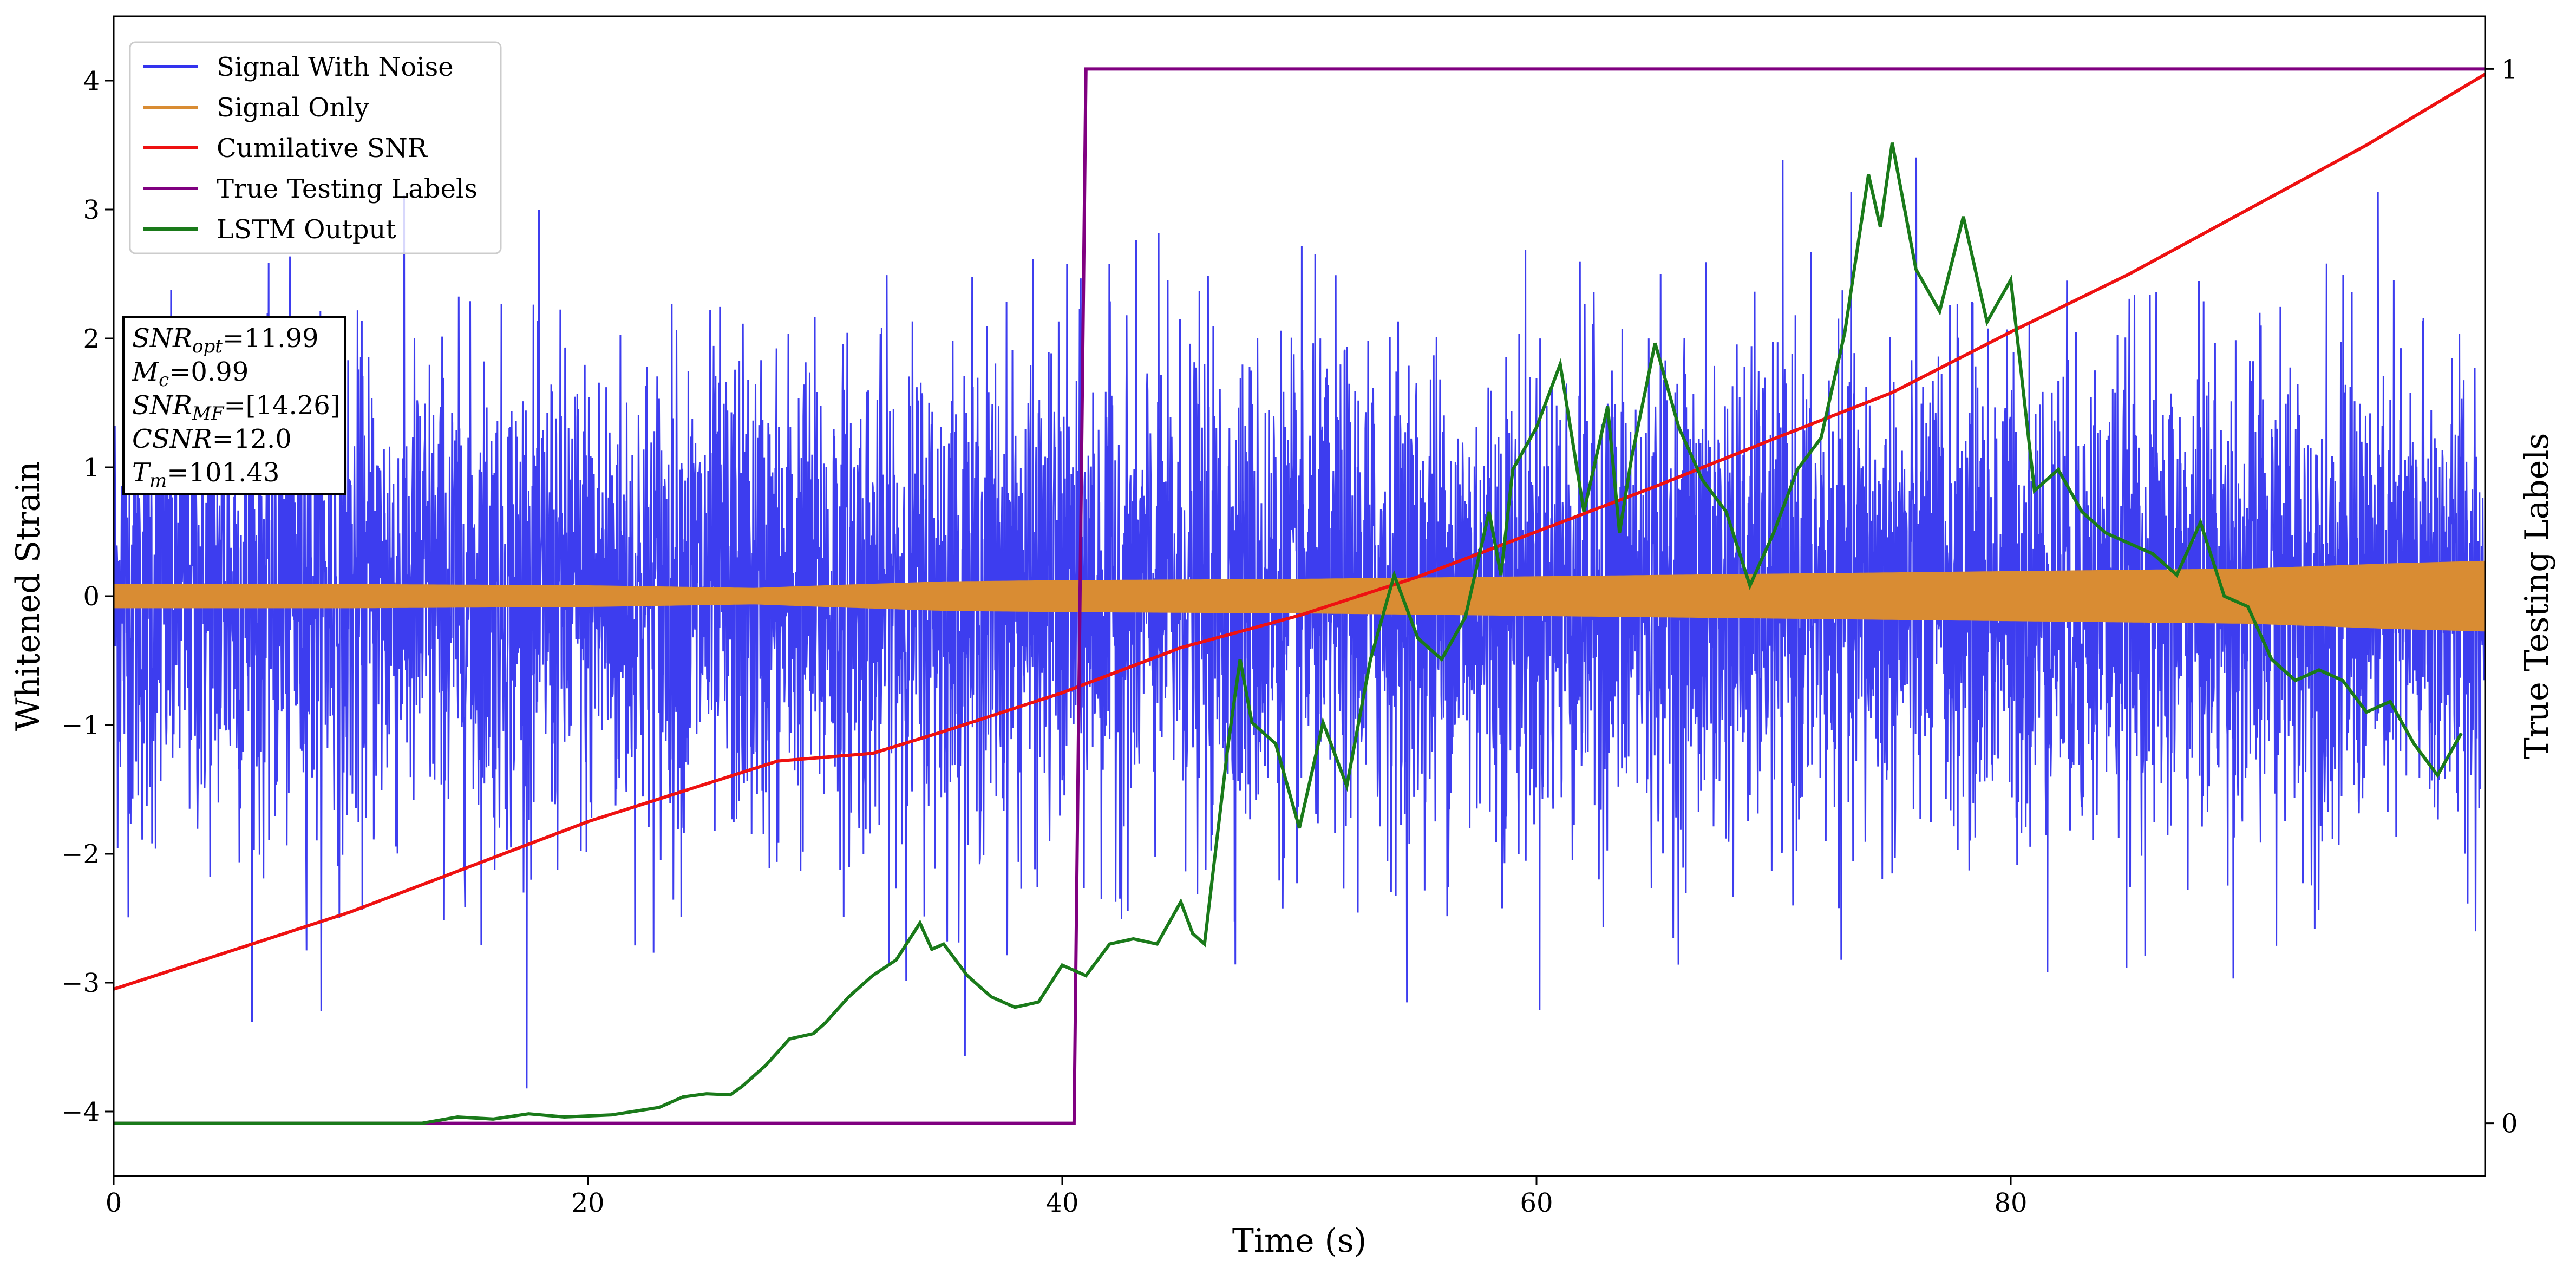  I want to click on annotation-line: Tm=101.43, so click(206, 475).